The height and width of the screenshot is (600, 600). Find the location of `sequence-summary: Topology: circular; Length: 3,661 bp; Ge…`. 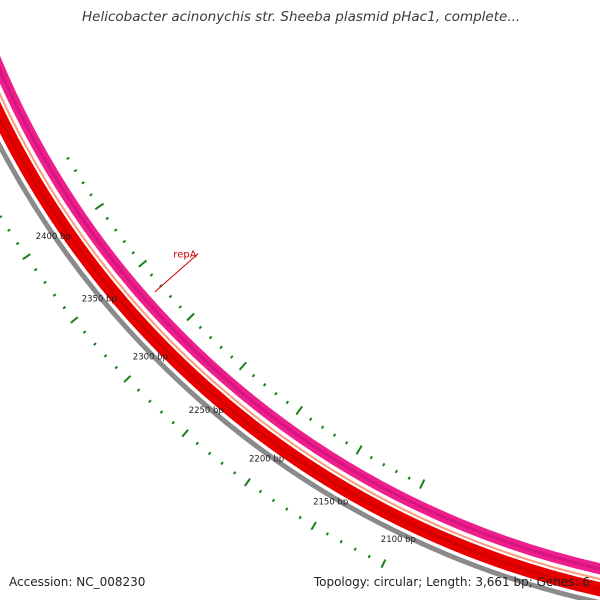

sequence-summary: Topology: circular; Length: 3,661 bp; Ge… is located at coordinates (451, 582).